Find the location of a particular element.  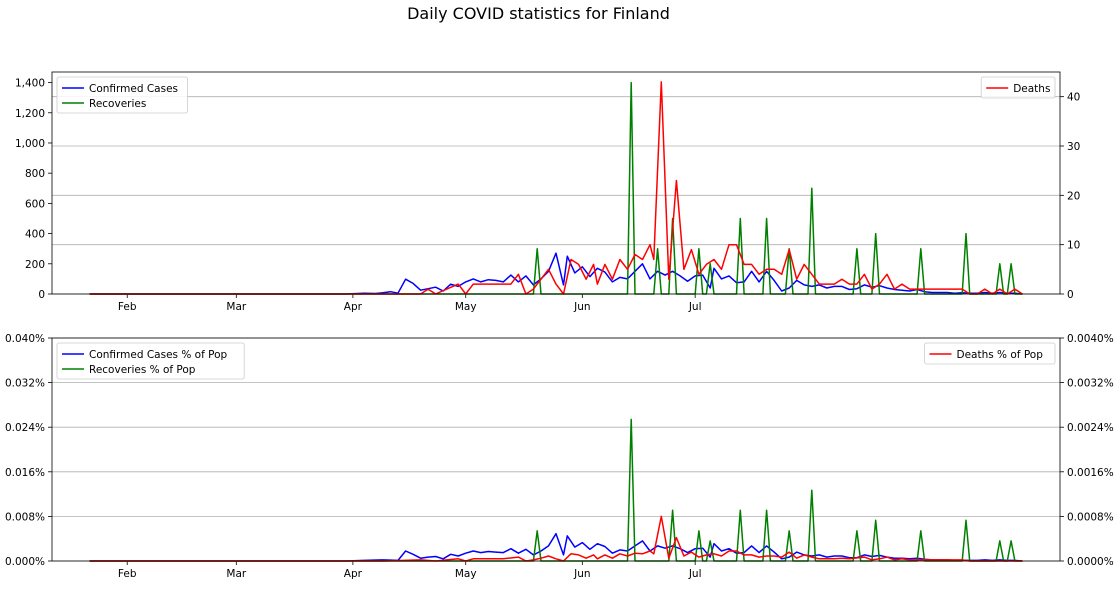

legend-left: Confirmed Cases Recoveries is located at coordinates (122, 95).